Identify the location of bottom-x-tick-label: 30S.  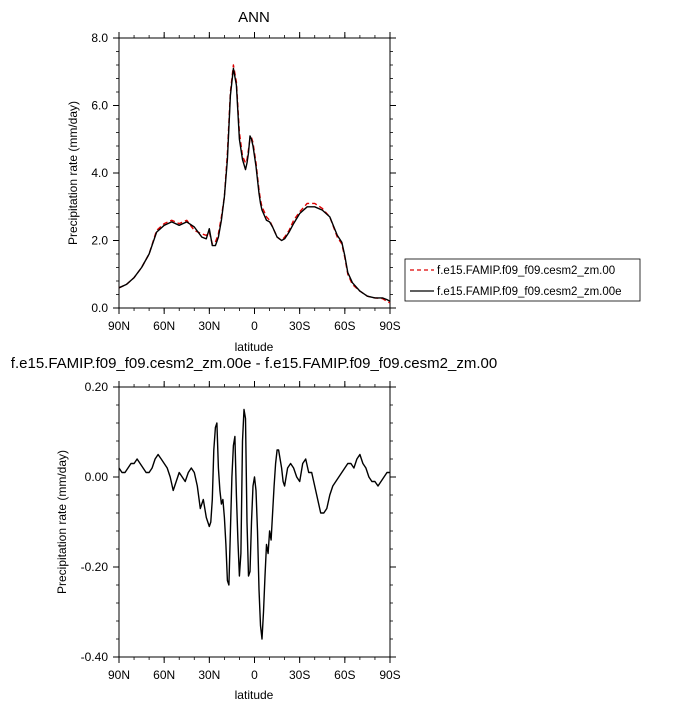
(299, 675).